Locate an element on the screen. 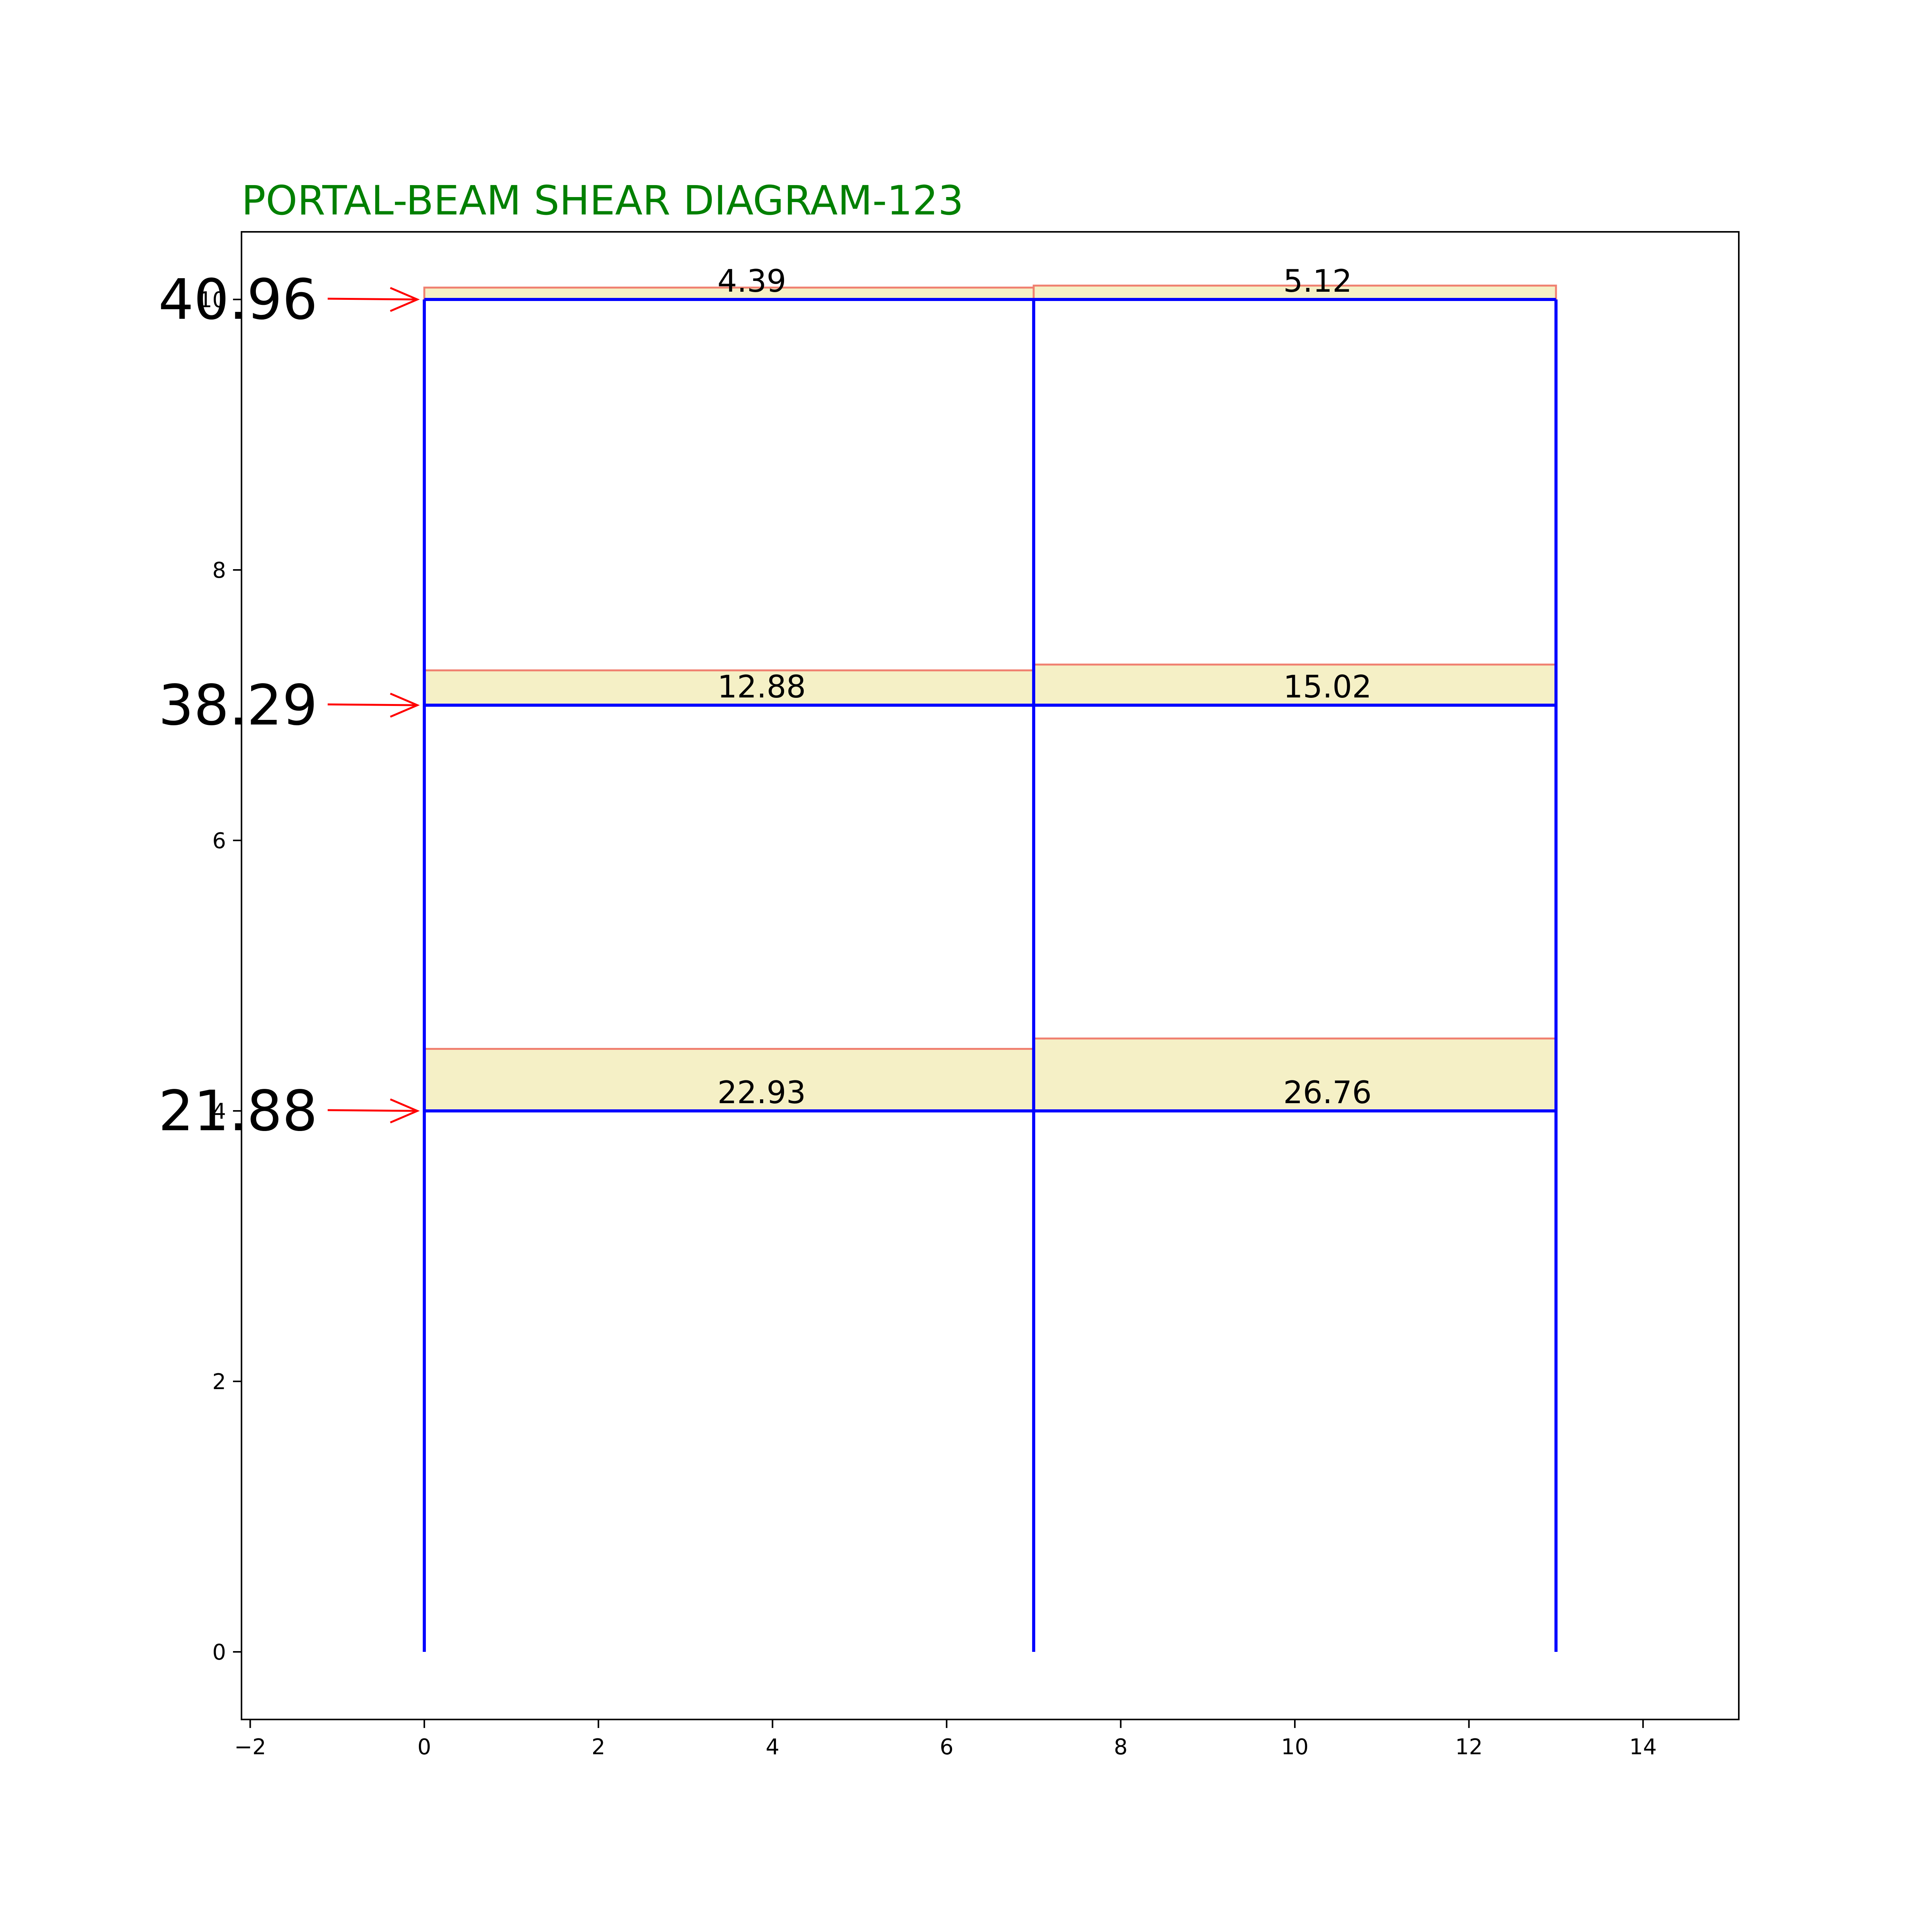 This screenshot has height=1932, width=1932. beam-shear-label: 4.39 is located at coordinates (752, 281).